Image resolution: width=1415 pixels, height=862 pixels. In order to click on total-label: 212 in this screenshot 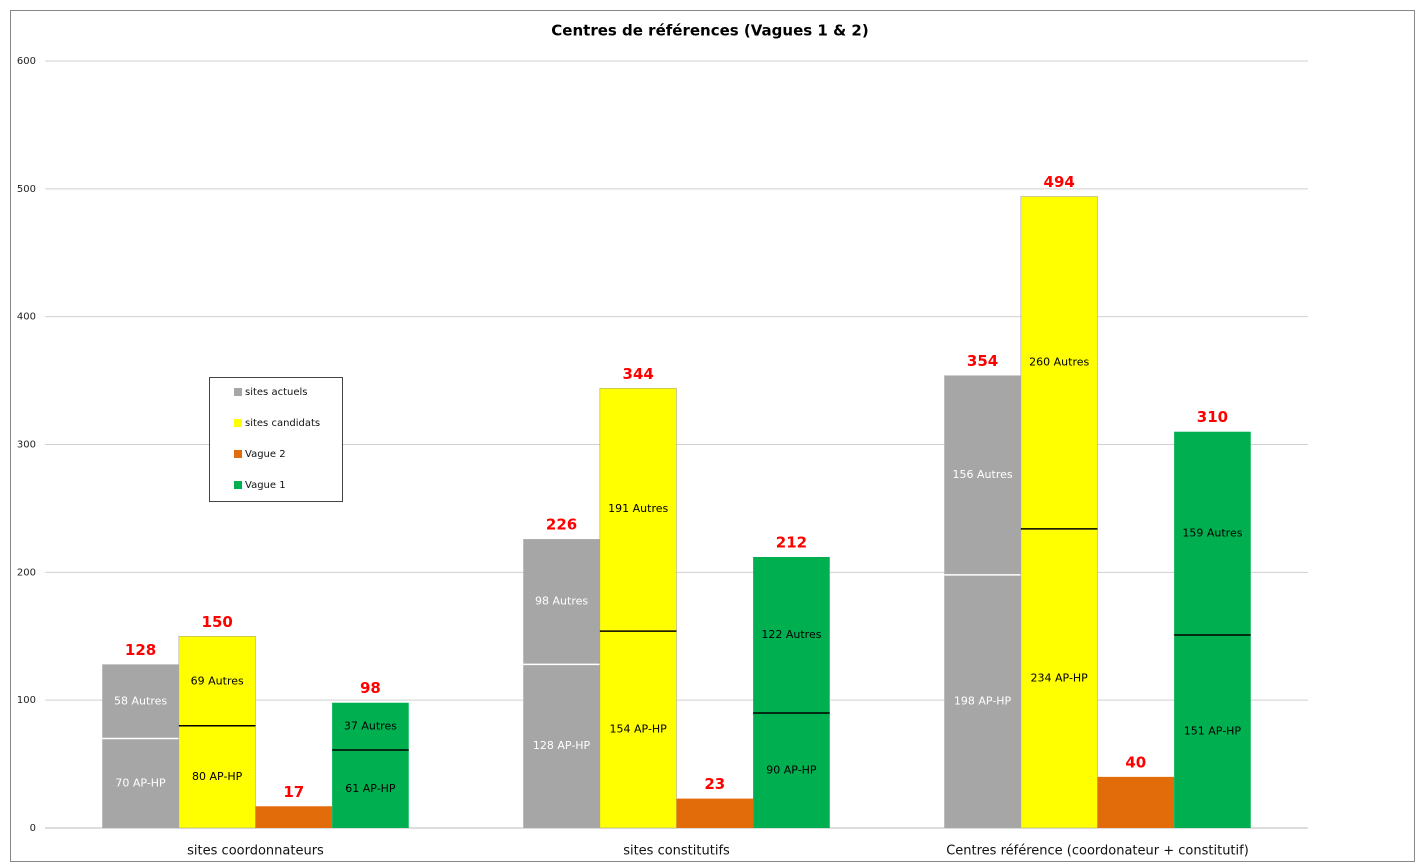, I will do `click(791, 542)`.